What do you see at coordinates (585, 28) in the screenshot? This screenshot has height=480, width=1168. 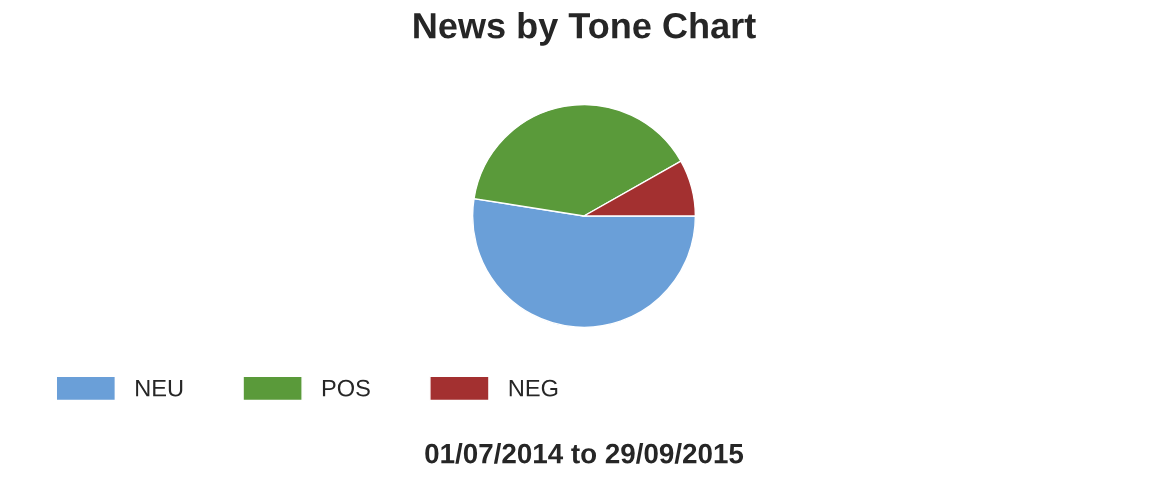 I see `chart-title: News by Tone Chart` at bounding box center [585, 28].